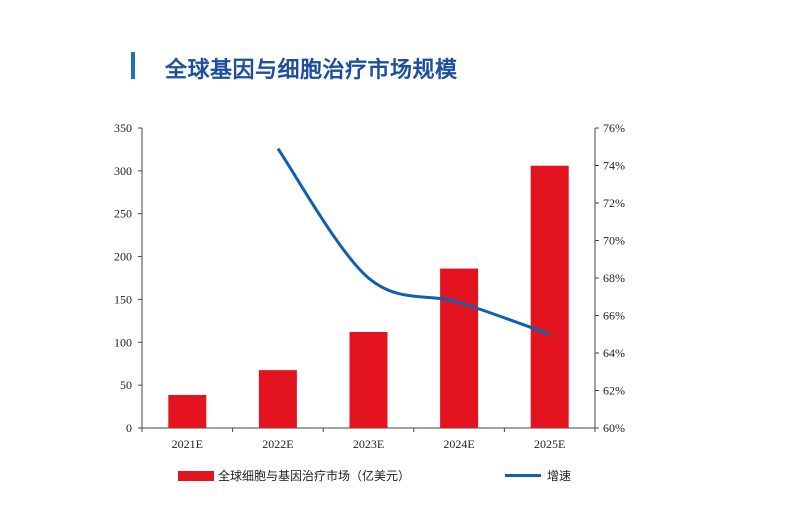 This screenshot has height=525, width=793. I want to click on legend-label-line: 增速, so click(559, 476).